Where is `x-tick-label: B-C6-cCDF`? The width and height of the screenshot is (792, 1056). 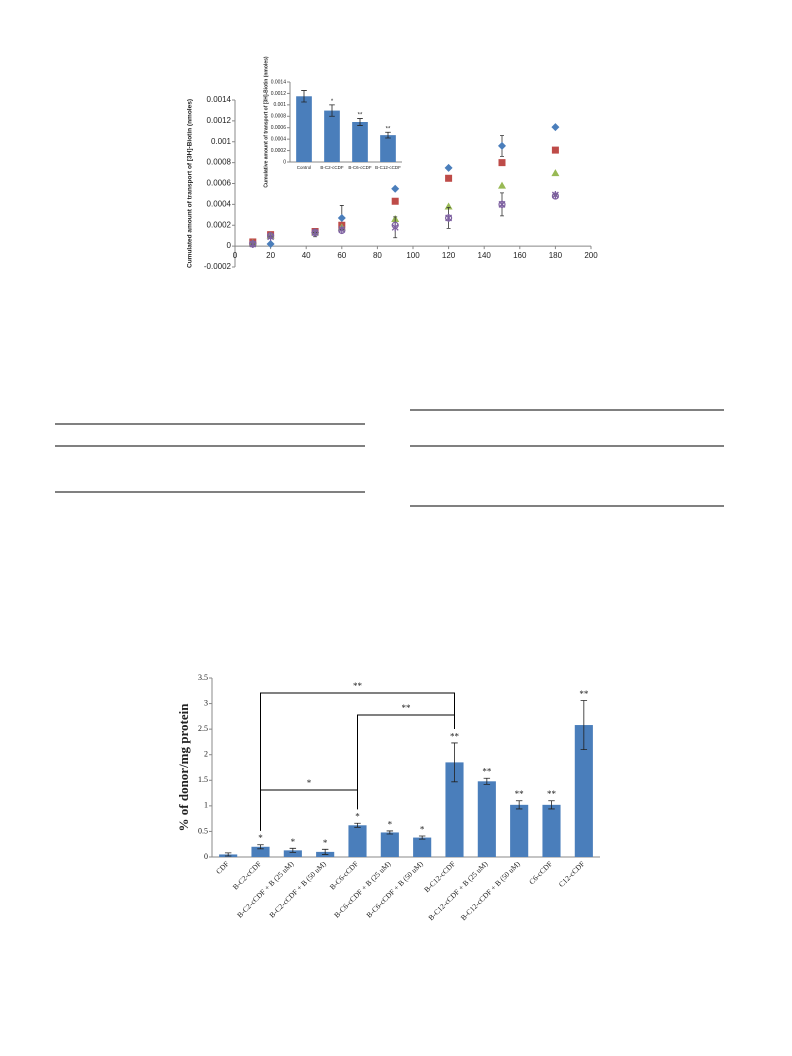
x-tick-label: B-C6-cCDF is located at coordinates (344, 875).